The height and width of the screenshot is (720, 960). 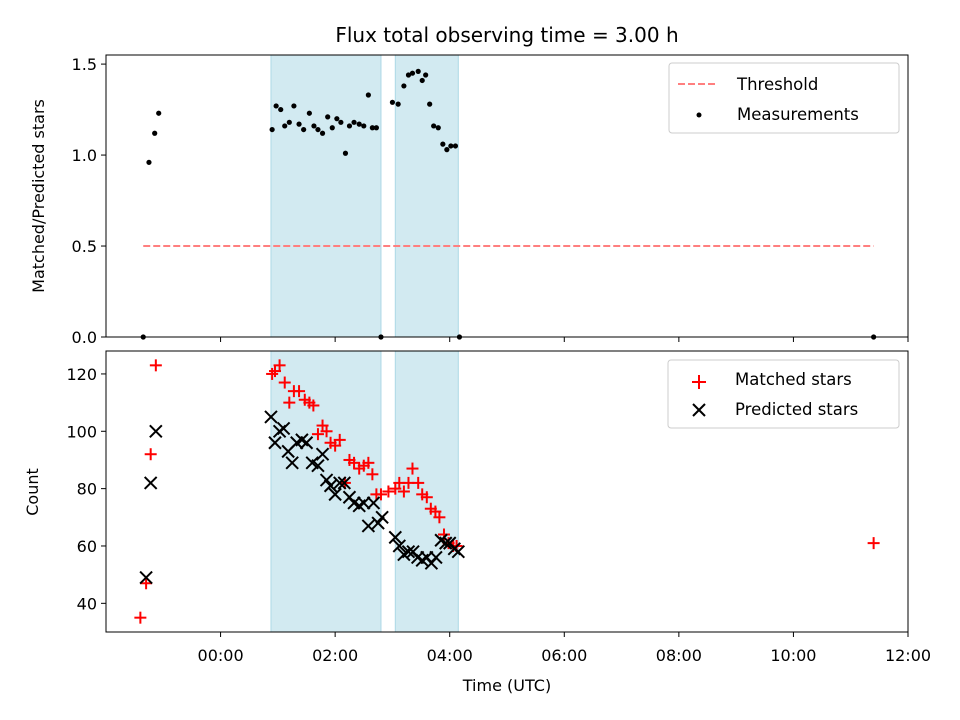 What do you see at coordinates (699, 382) in the screenshot?
I see `legend-matched-swatch` at bounding box center [699, 382].